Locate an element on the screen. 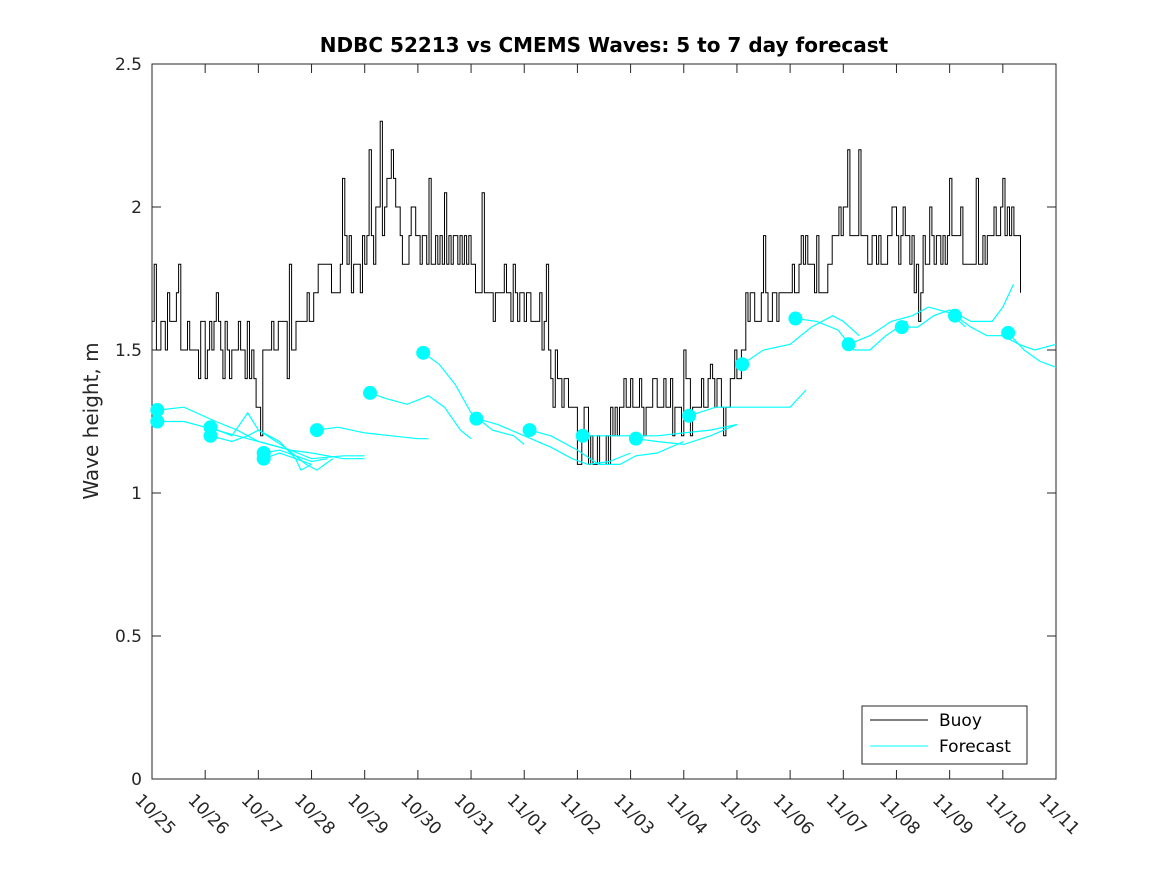  x-tick-label: 10/26 is located at coordinates (208, 814).